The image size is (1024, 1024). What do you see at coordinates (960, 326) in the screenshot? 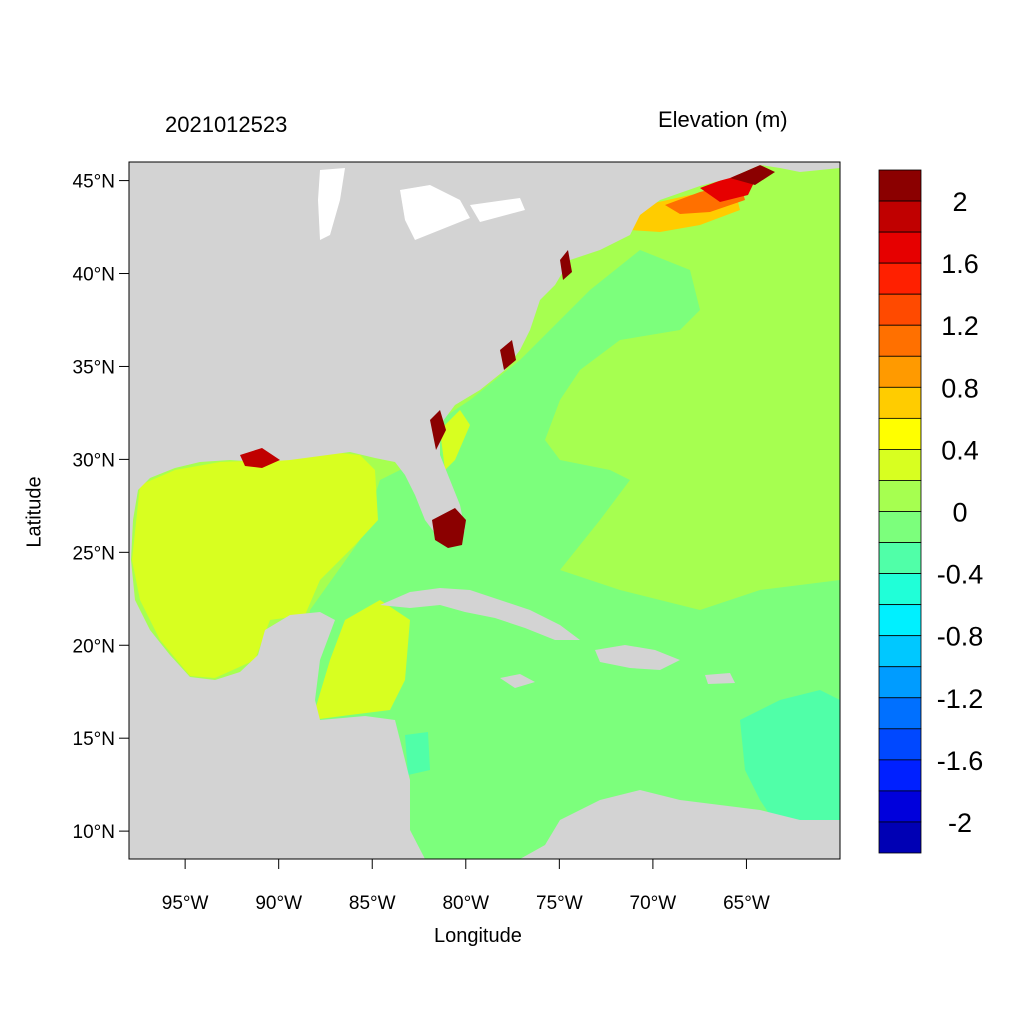
I see `colorbar-label: 1.2` at bounding box center [960, 326].